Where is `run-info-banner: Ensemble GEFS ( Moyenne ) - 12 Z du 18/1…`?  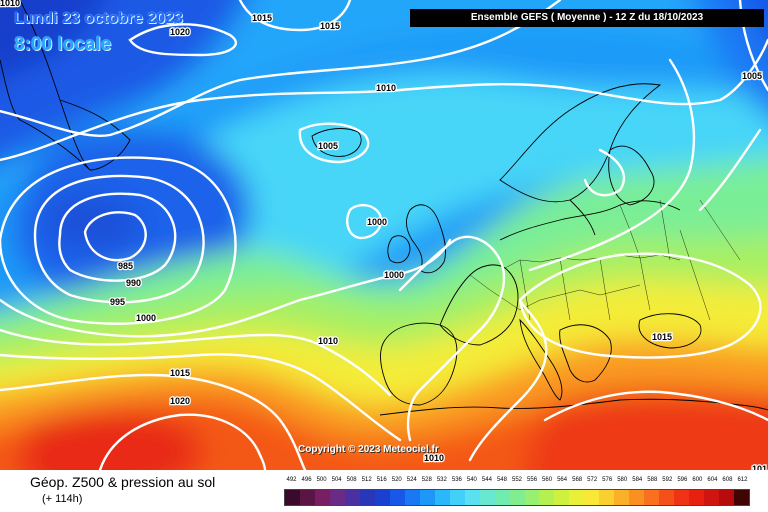 run-info-banner: Ensemble GEFS ( Moyenne ) - 12 Z du 18/1… is located at coordinates (587, 18).